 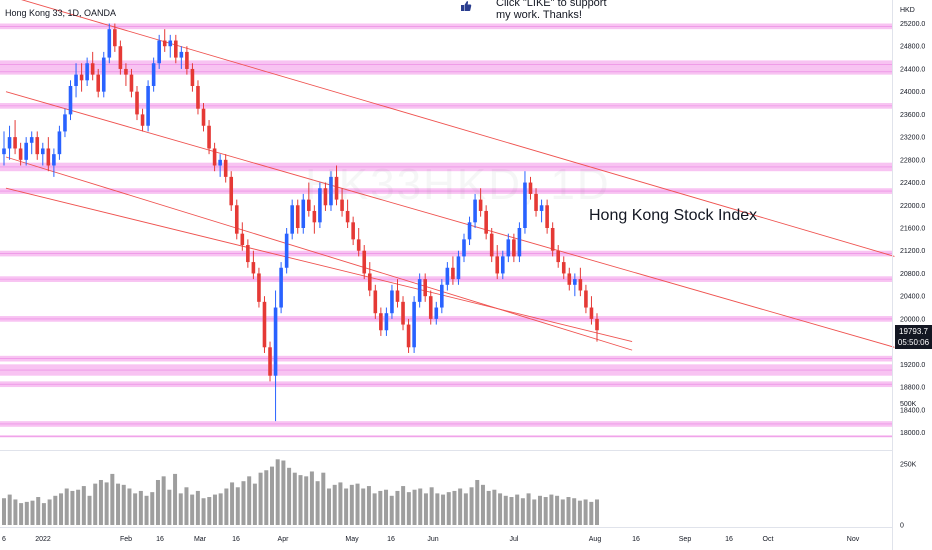 I want to click on price-tick-label: 24800.0, so click(x=912, y=47).